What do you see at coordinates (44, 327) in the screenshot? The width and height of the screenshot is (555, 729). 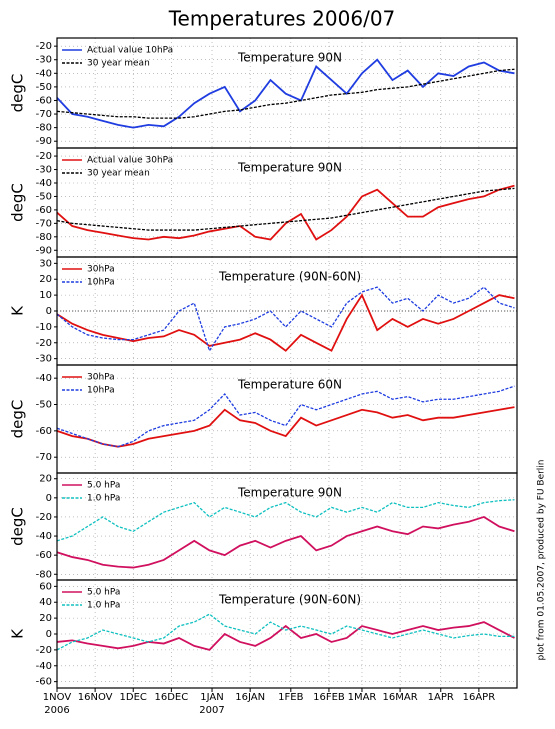 I see `y-tick-label: -10` at bounding box center [44, 327].